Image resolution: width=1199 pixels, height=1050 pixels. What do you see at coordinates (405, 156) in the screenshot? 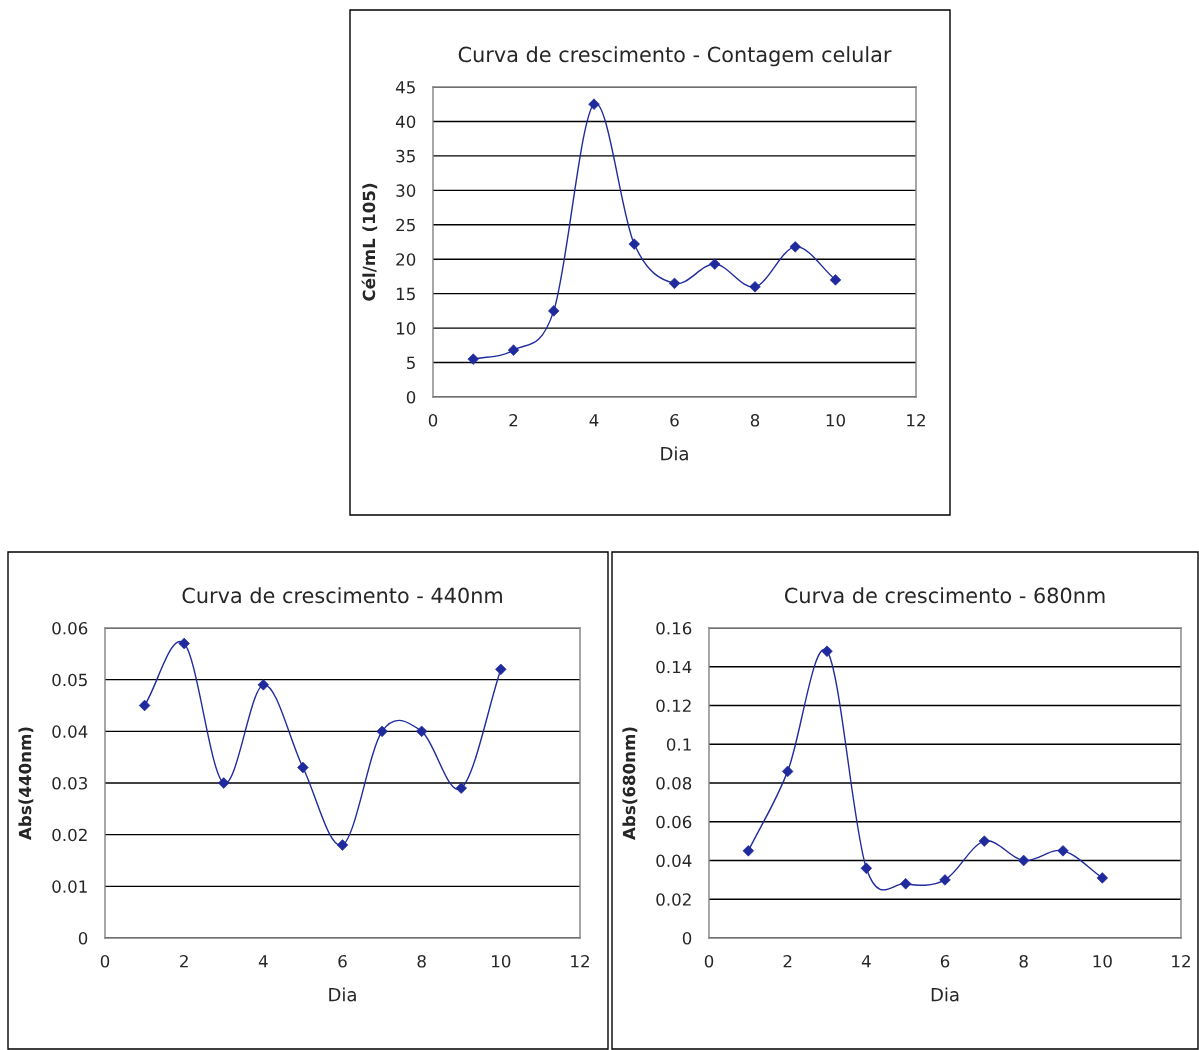
I see `y-tick-label: 35` at bounding box center [405, 156].